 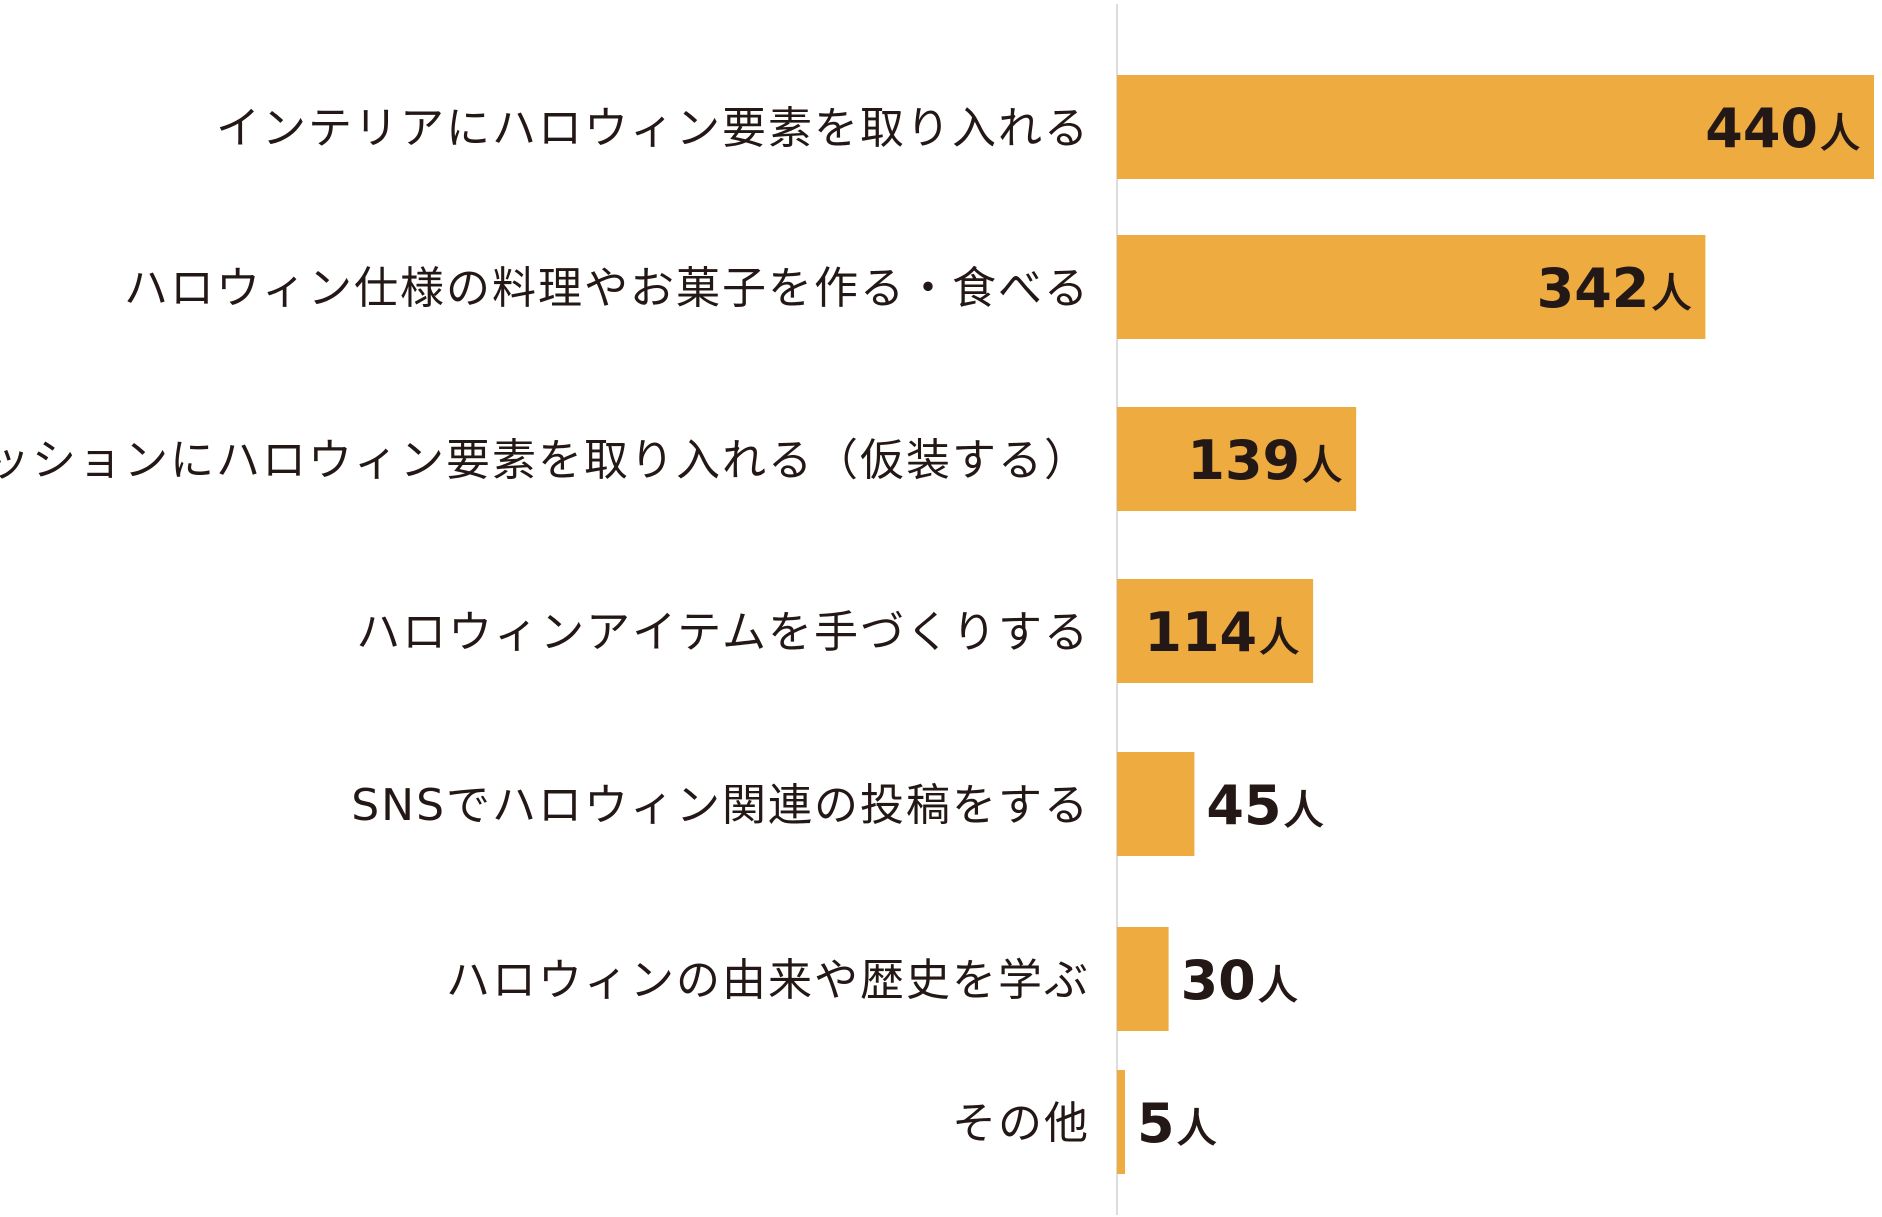 What do you see at coordinates (720, 805) in the screenshot?
I see `category-label-5: SNSでハロウィン関連の投稿をする` at bounding box center [720, 805].